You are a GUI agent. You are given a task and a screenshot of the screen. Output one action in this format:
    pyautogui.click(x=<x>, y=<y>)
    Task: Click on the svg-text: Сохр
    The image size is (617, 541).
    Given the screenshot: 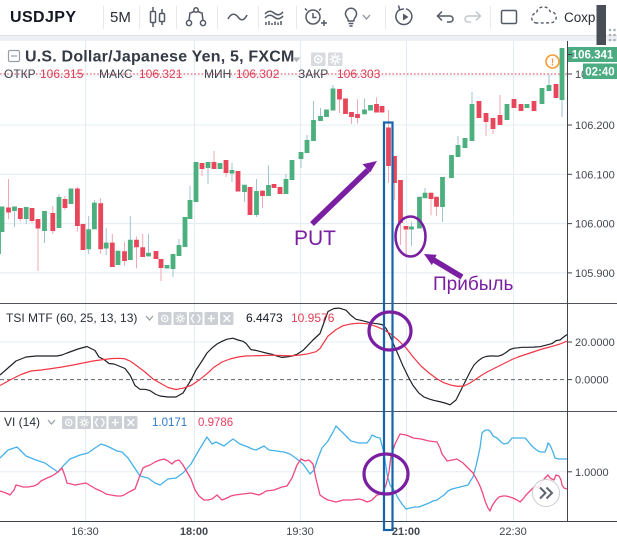 What is the action you would take?
    pyautogui.click(x=579, y=17)
    